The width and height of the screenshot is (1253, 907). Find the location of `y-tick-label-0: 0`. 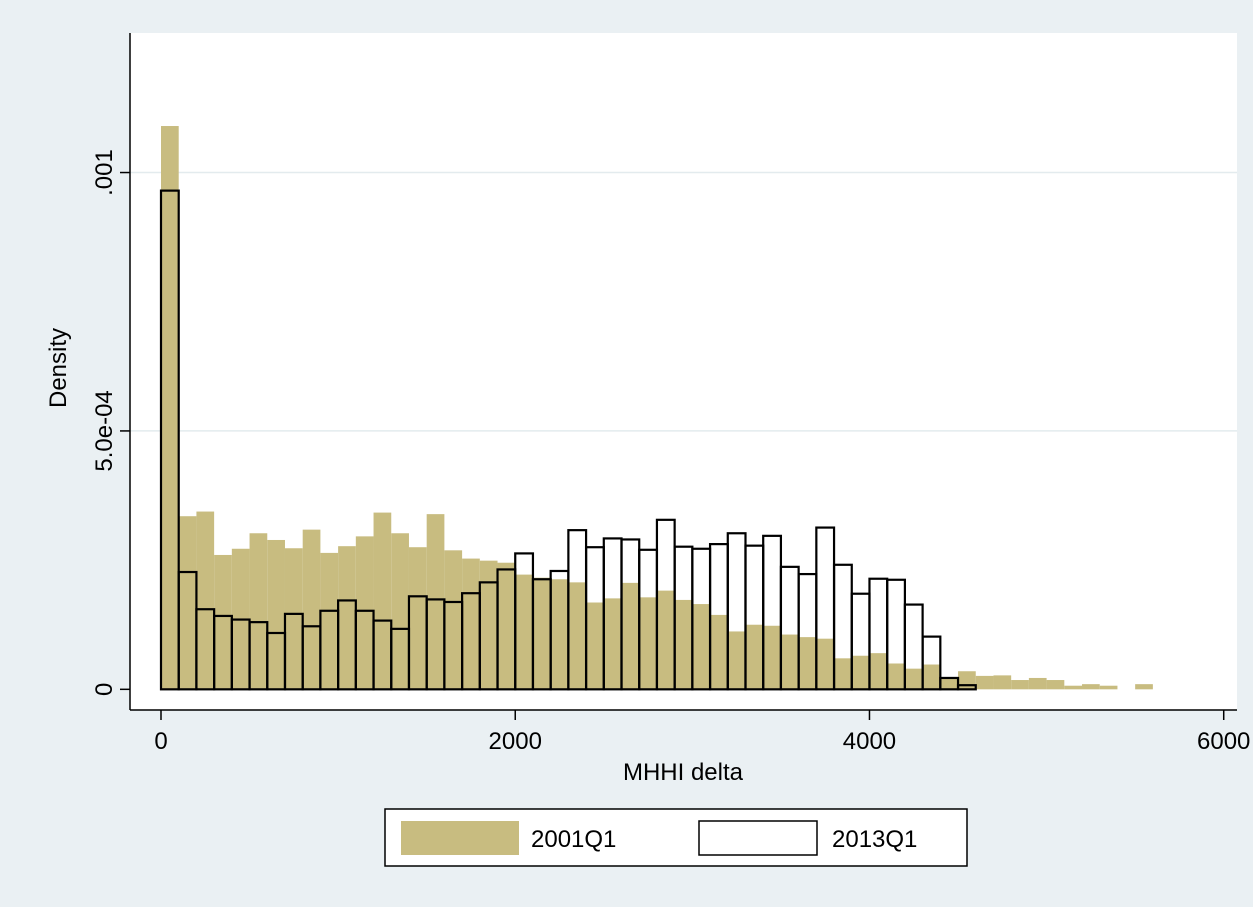

y-tick-label-0: 0 is located at coordinates (104, 689).